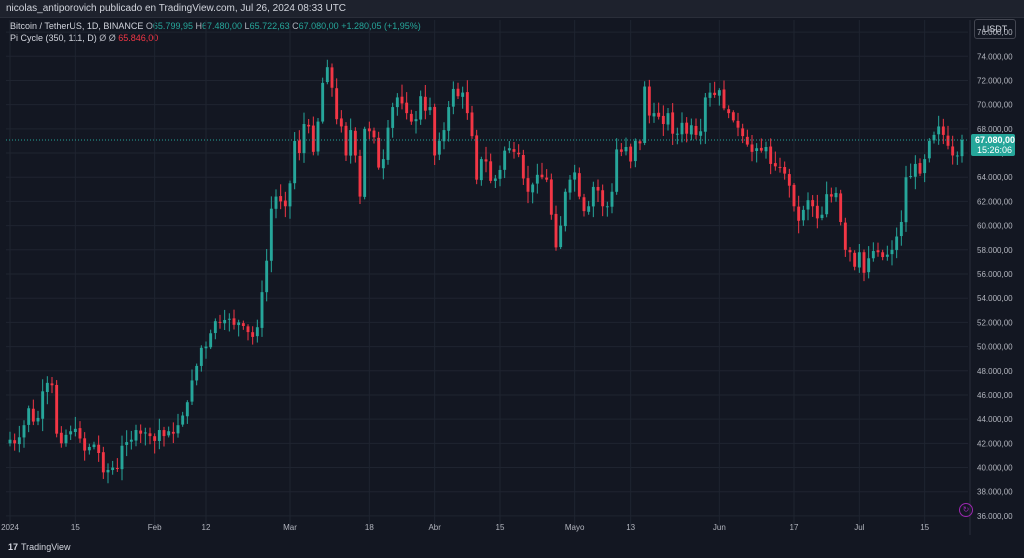 The height and width of the screenshot is (558, 1024). Describe the element at coordinates (995, 29) in the screenshot. I see `currency-button: USDT` at that location.